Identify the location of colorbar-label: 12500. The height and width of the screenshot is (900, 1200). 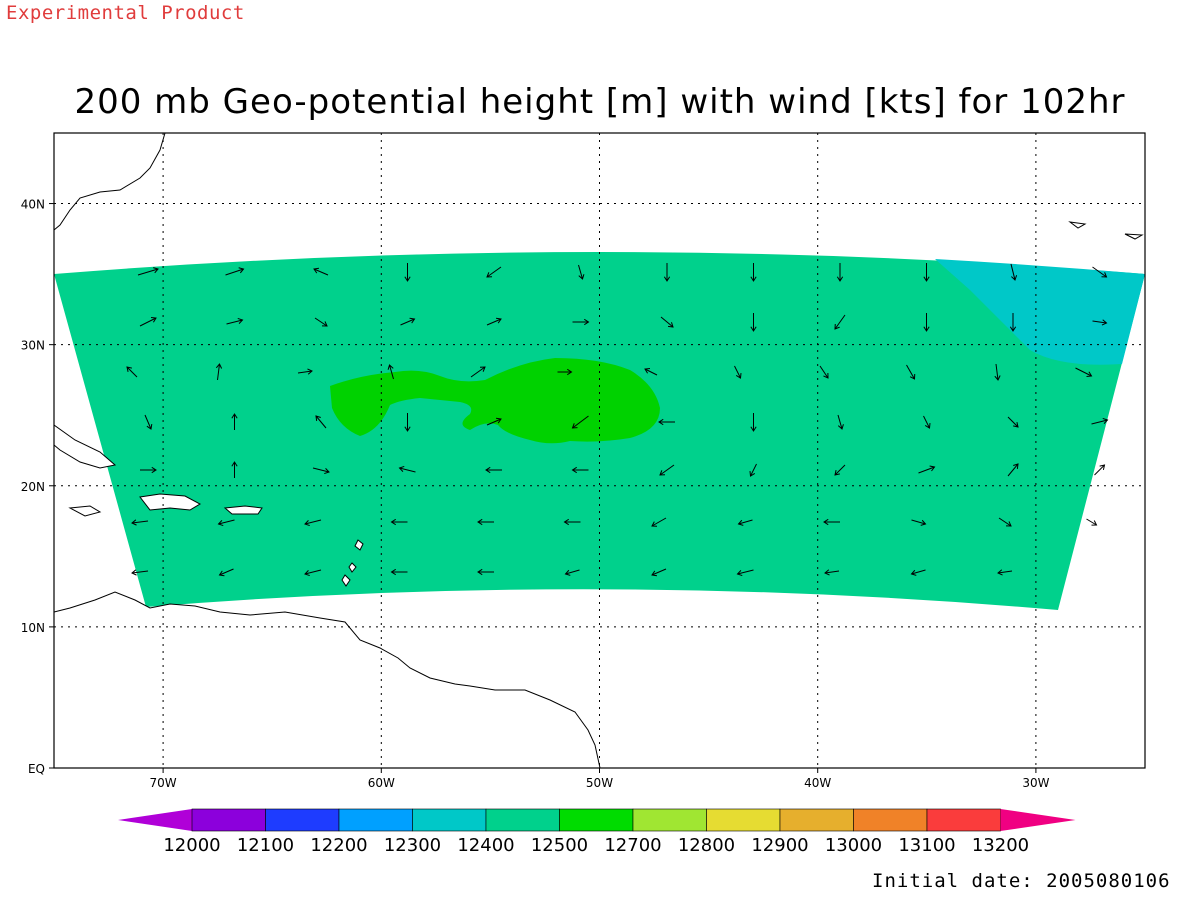
(559, 845).